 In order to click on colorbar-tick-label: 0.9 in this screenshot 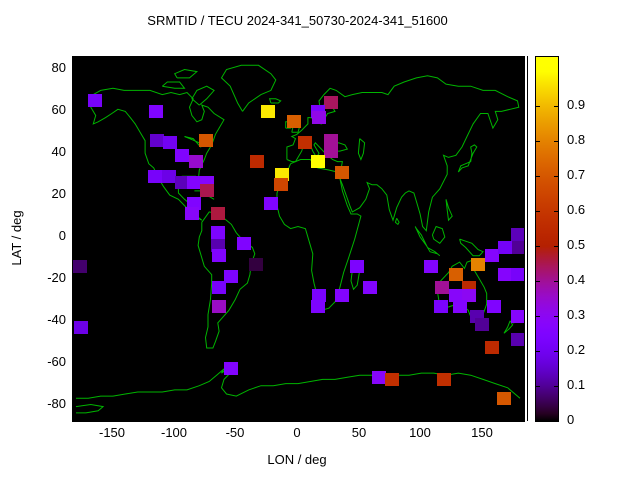, I will do `click(576, 104)`.